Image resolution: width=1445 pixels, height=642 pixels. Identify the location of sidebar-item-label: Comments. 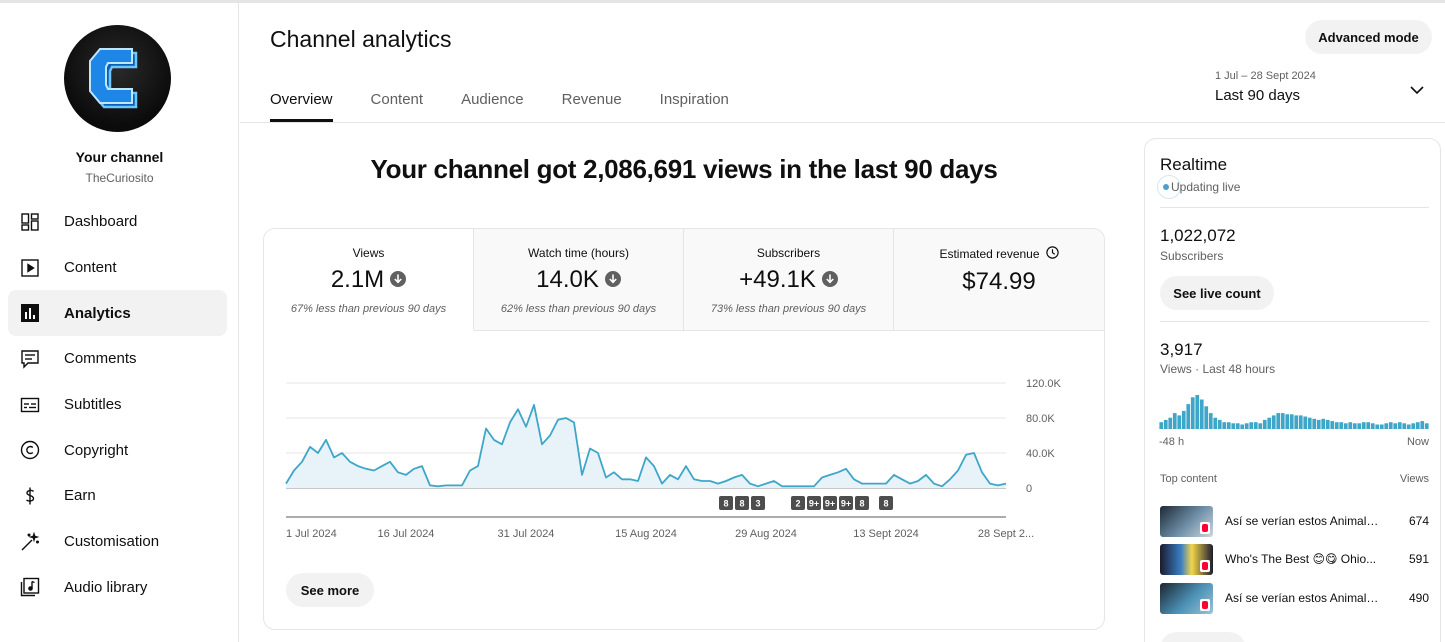
(100, 359).